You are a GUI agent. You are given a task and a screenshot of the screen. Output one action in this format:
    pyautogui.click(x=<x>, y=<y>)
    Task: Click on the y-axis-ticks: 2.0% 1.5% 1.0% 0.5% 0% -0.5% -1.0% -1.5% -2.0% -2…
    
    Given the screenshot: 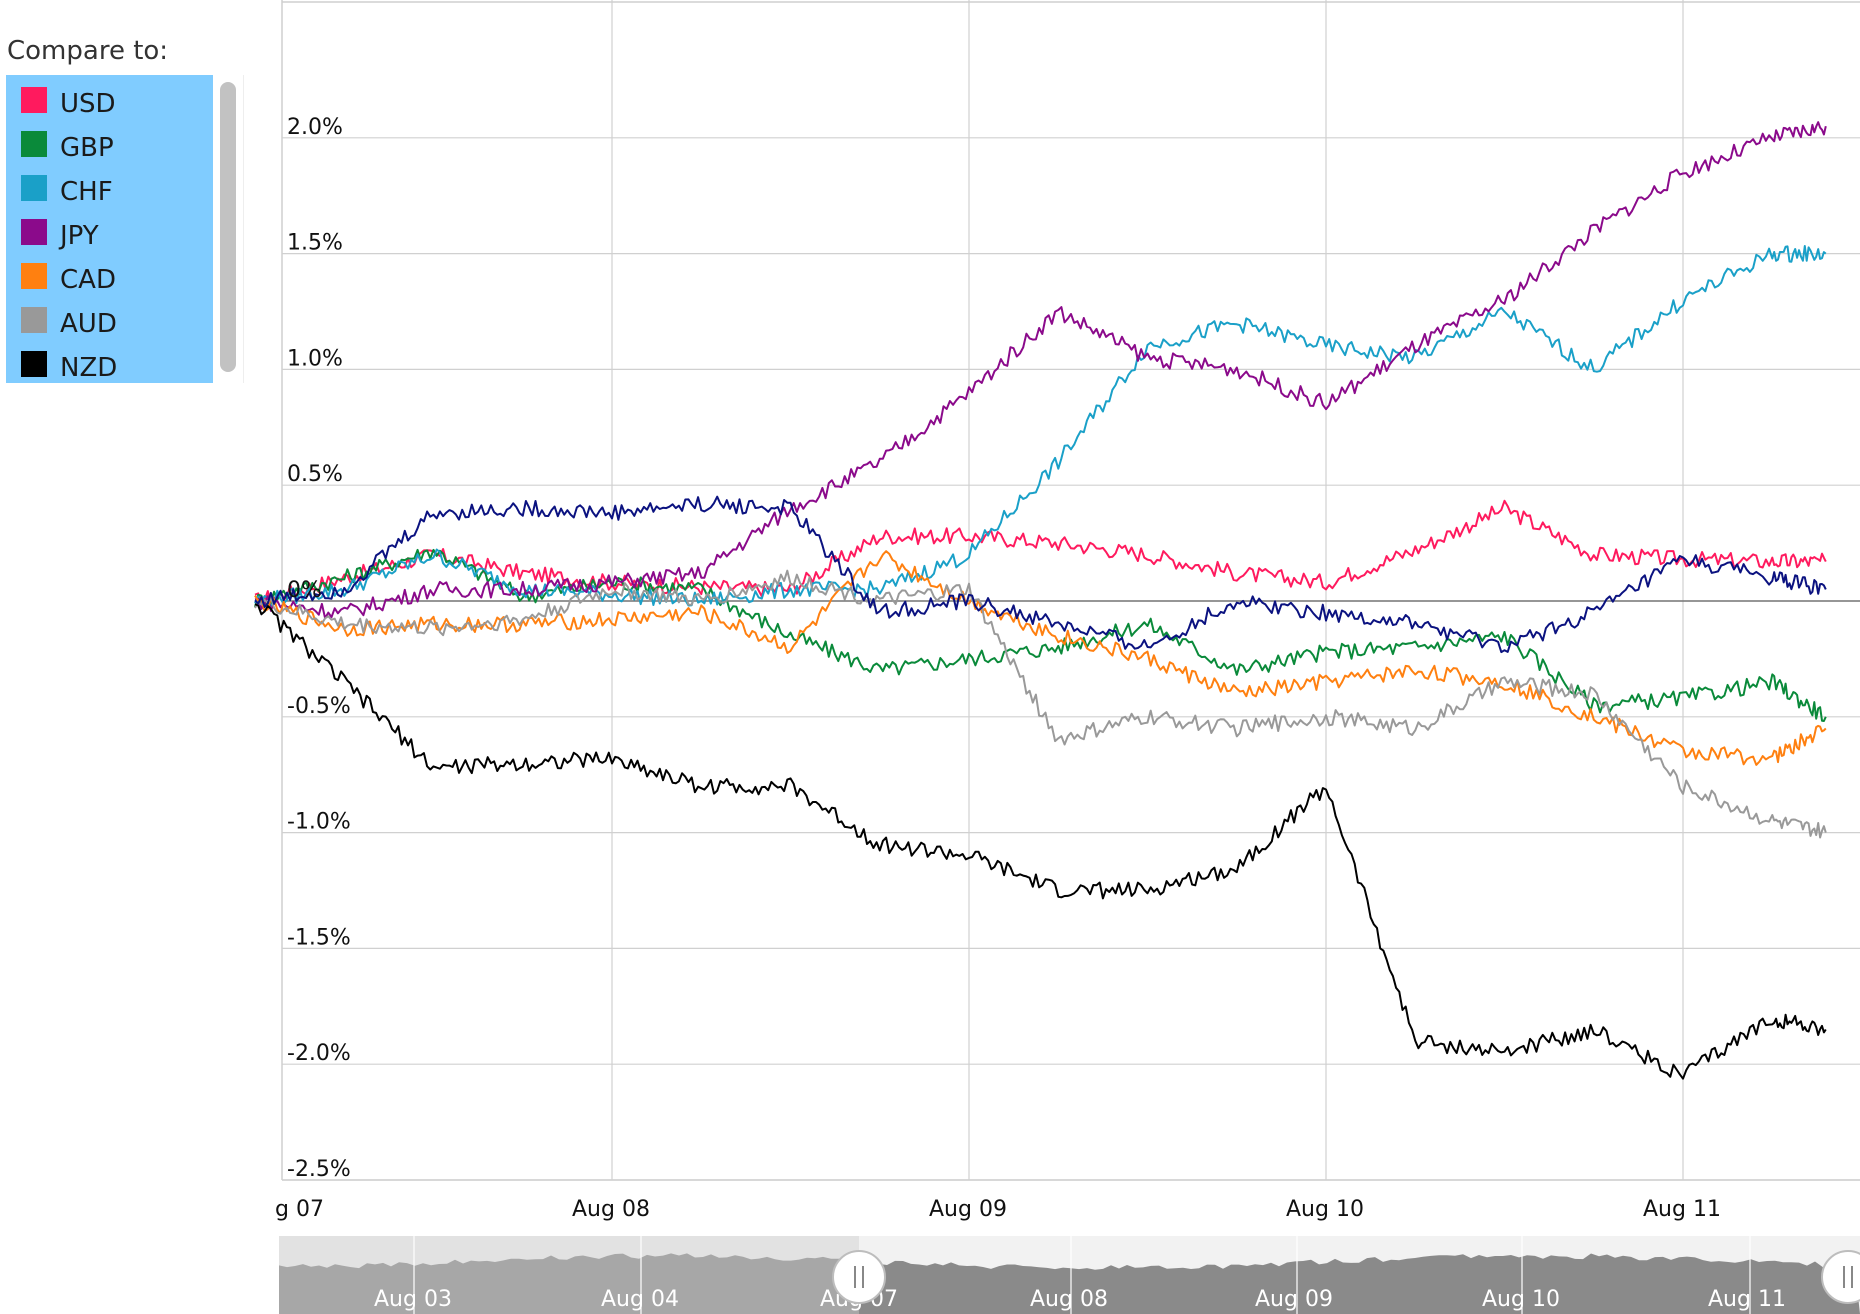 What is the action you would take?
    pyautogui.click(x=319, y=648)
    